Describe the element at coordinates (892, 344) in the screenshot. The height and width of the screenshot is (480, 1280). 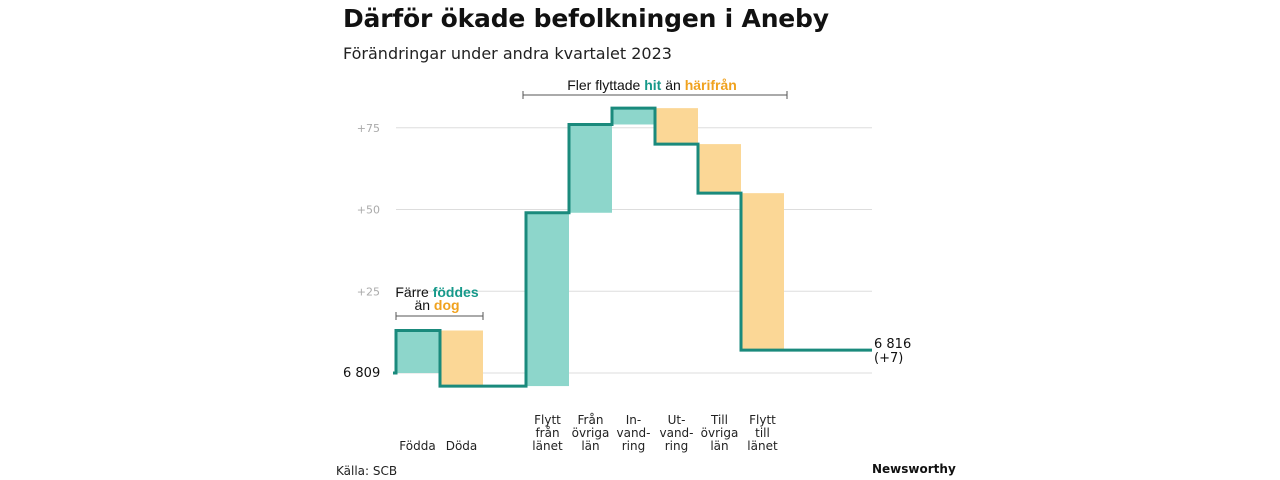
I see `end-value-label: 6 816` at that location.